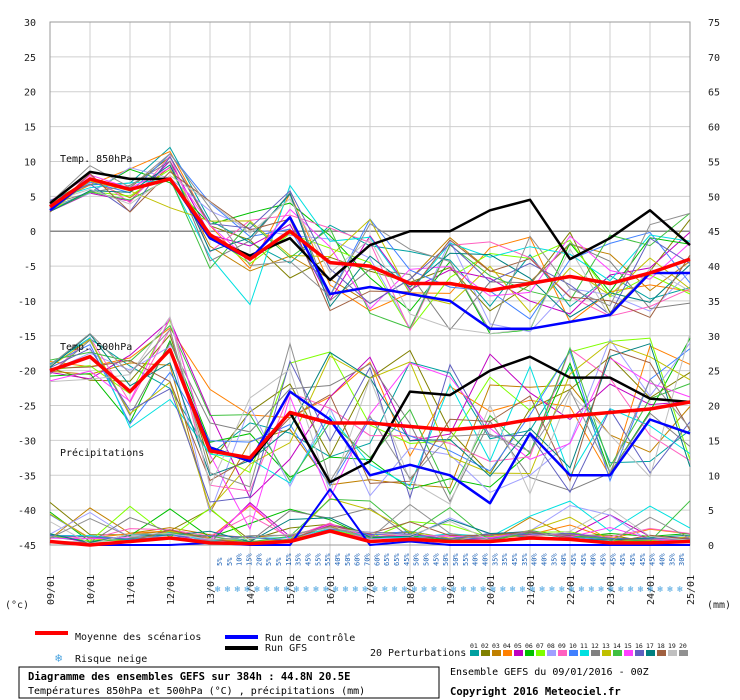  What do you see at coordinates (714, 197) in the screenshot?
I see `tick-right: 50` at bounding box center [714, 197].